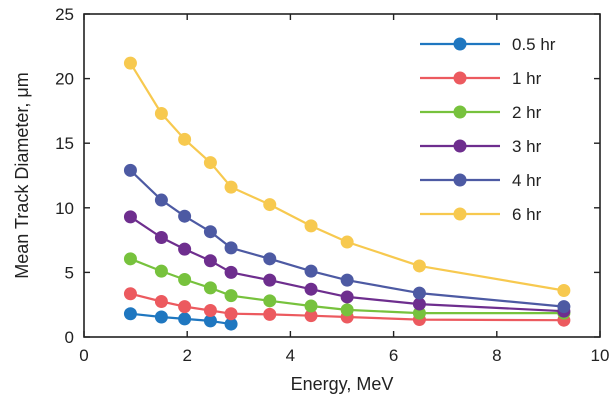 Image resolution: width=614 pixels, height=402 pixels. I want to click on legend-label-6-hr: 6 hr, so click(527, 214).